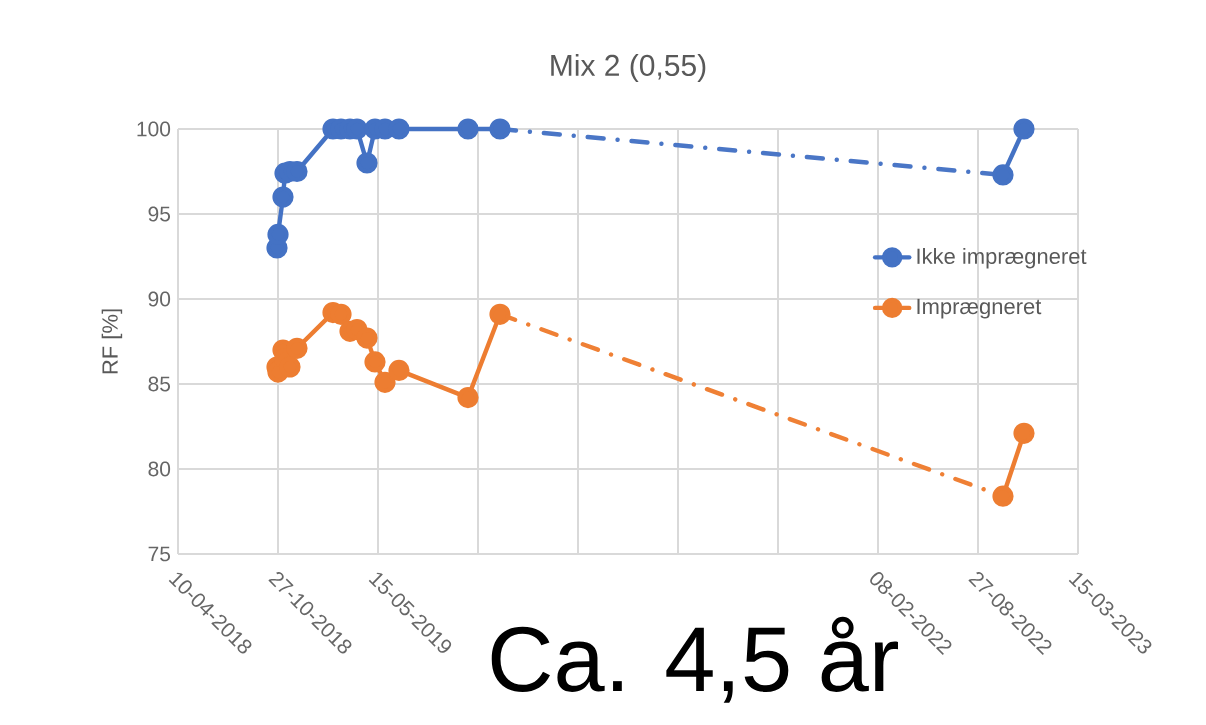 This screenshot has width=1206, height=725. Describe the element at coordinates (112, 341) in the screenshot. I see `y-axis-title: RF [%]` at that location.